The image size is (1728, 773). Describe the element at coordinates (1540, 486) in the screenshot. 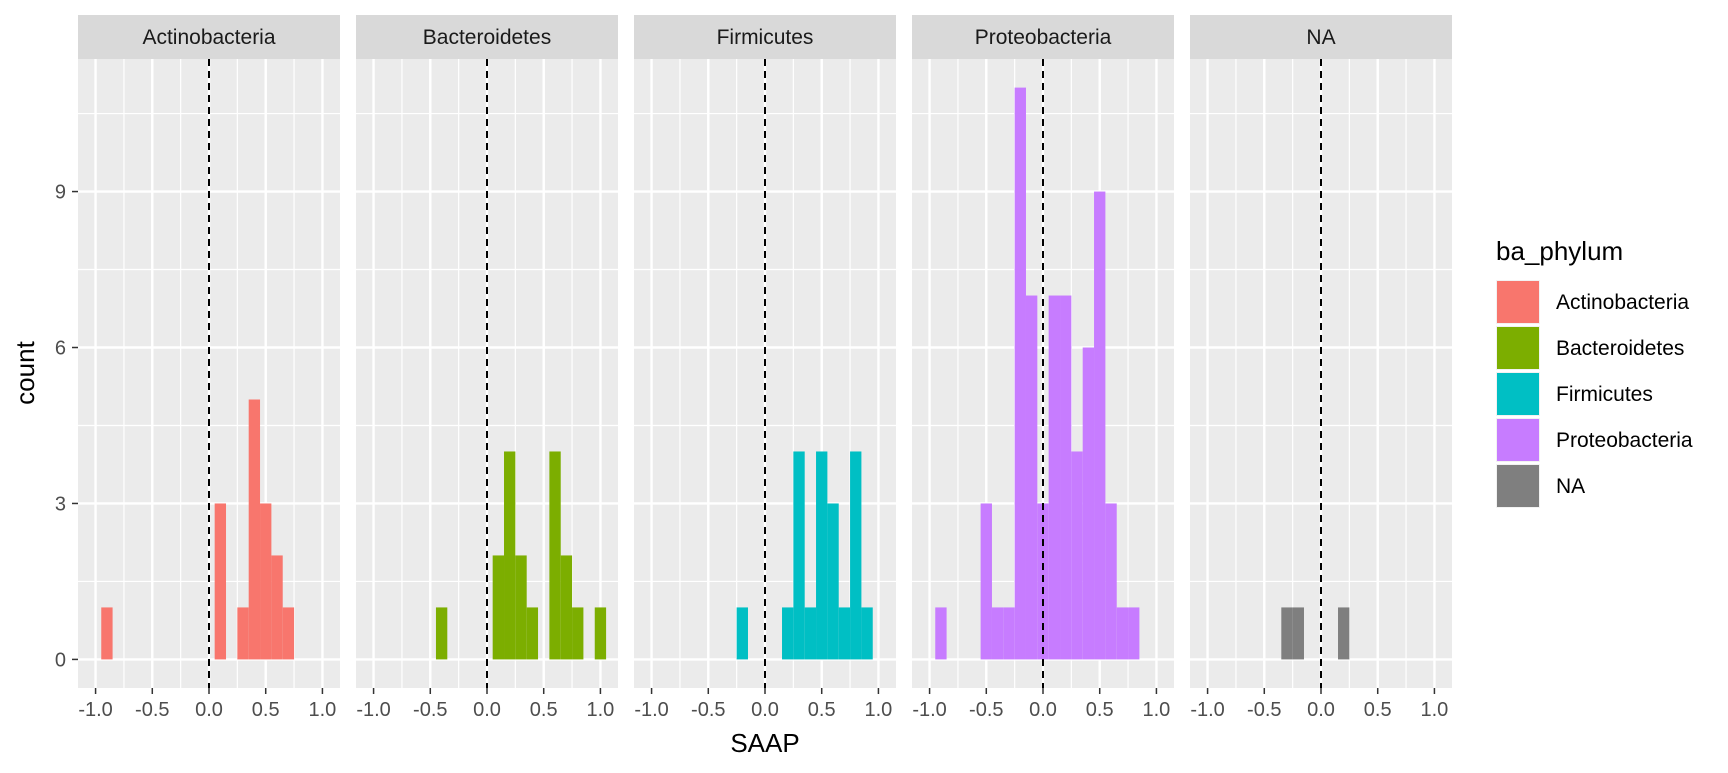

I see `legend-entry: NA` at that location.